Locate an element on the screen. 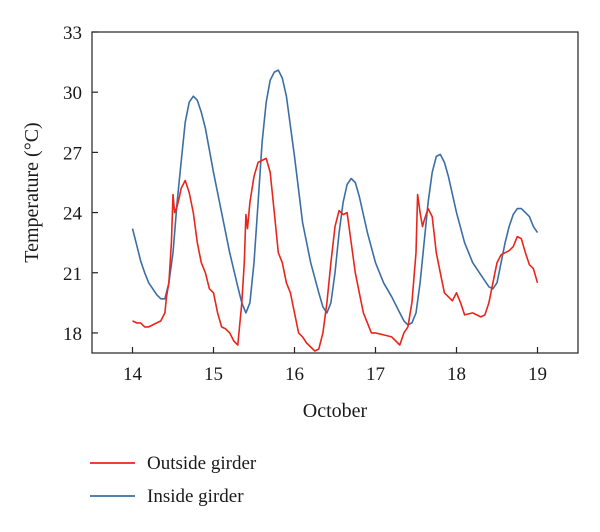 The height and width of the screenshot is (532, 600). y-tick-label: 18 is located at coordinates (72, 334).